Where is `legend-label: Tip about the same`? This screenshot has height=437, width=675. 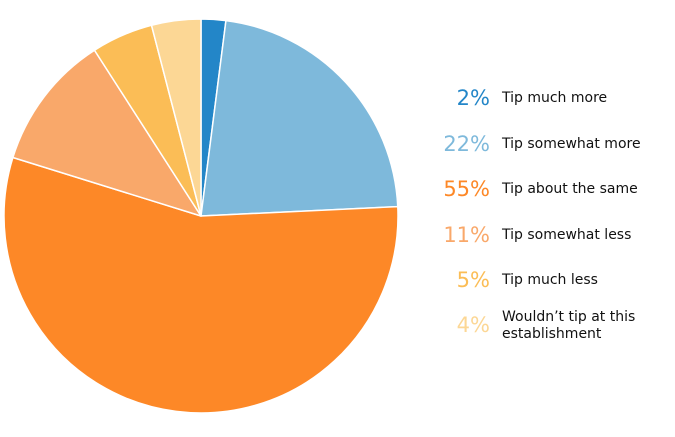
legend-label: Tip about the same is located at coordinates (570, 189).